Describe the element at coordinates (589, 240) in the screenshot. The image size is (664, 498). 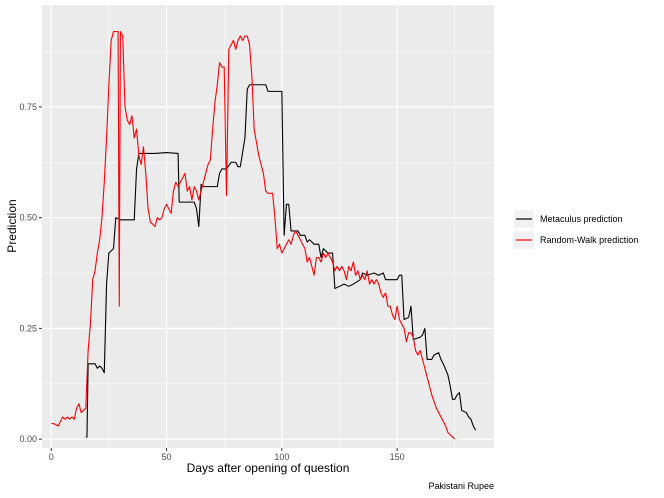
I see `legend-label: Random-Walk prediction` at that location.